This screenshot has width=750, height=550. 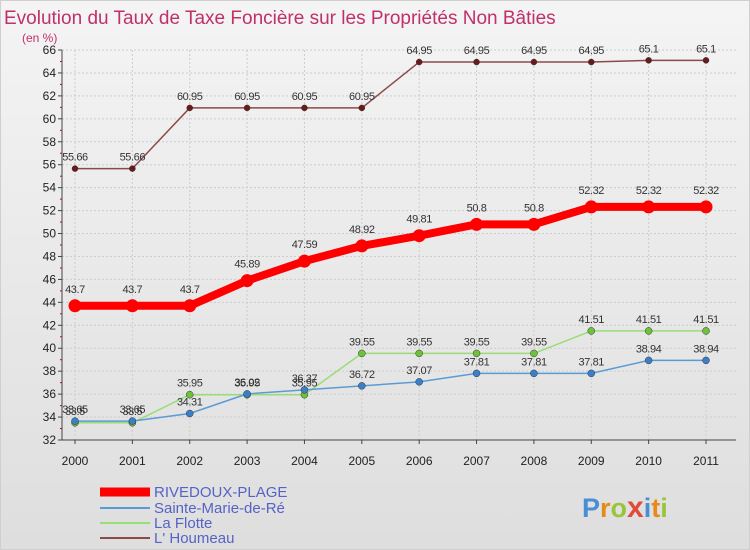 What do you see at coordinates (592, 51) in the screenshot?
I see `data-label-3-9: 64.95` at bounding box center [592, 51].